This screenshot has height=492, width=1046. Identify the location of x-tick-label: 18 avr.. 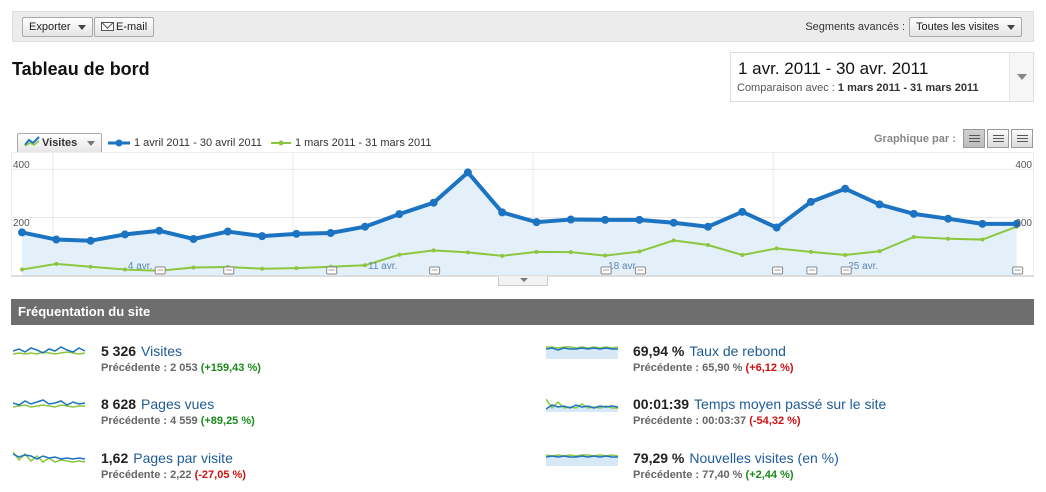
(623, 266).